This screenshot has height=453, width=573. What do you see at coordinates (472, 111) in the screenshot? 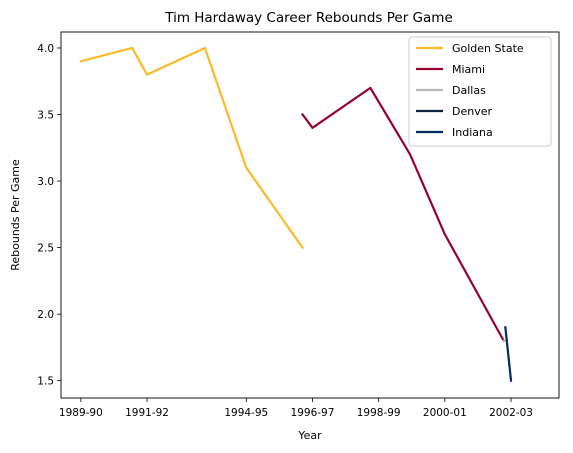
I see `legend-label-denver: Denver` at bounding box center [472, 111].